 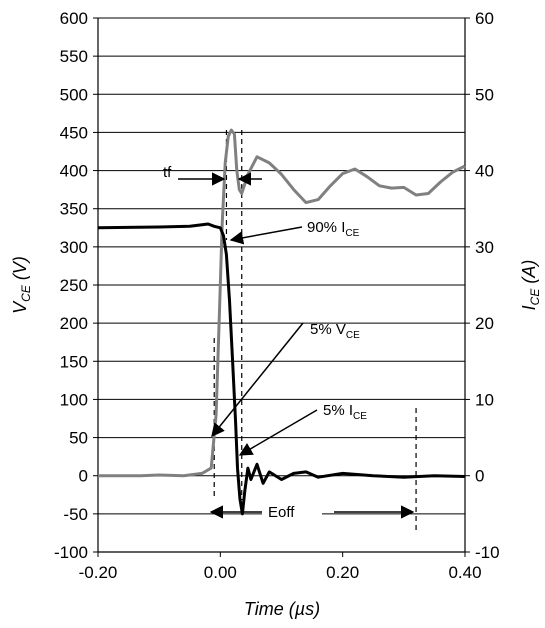 What do you see at coordinates (278, 432) in the screenshot?
I see `annotation-5-ice-arrow` at bounding box center [278, 432].